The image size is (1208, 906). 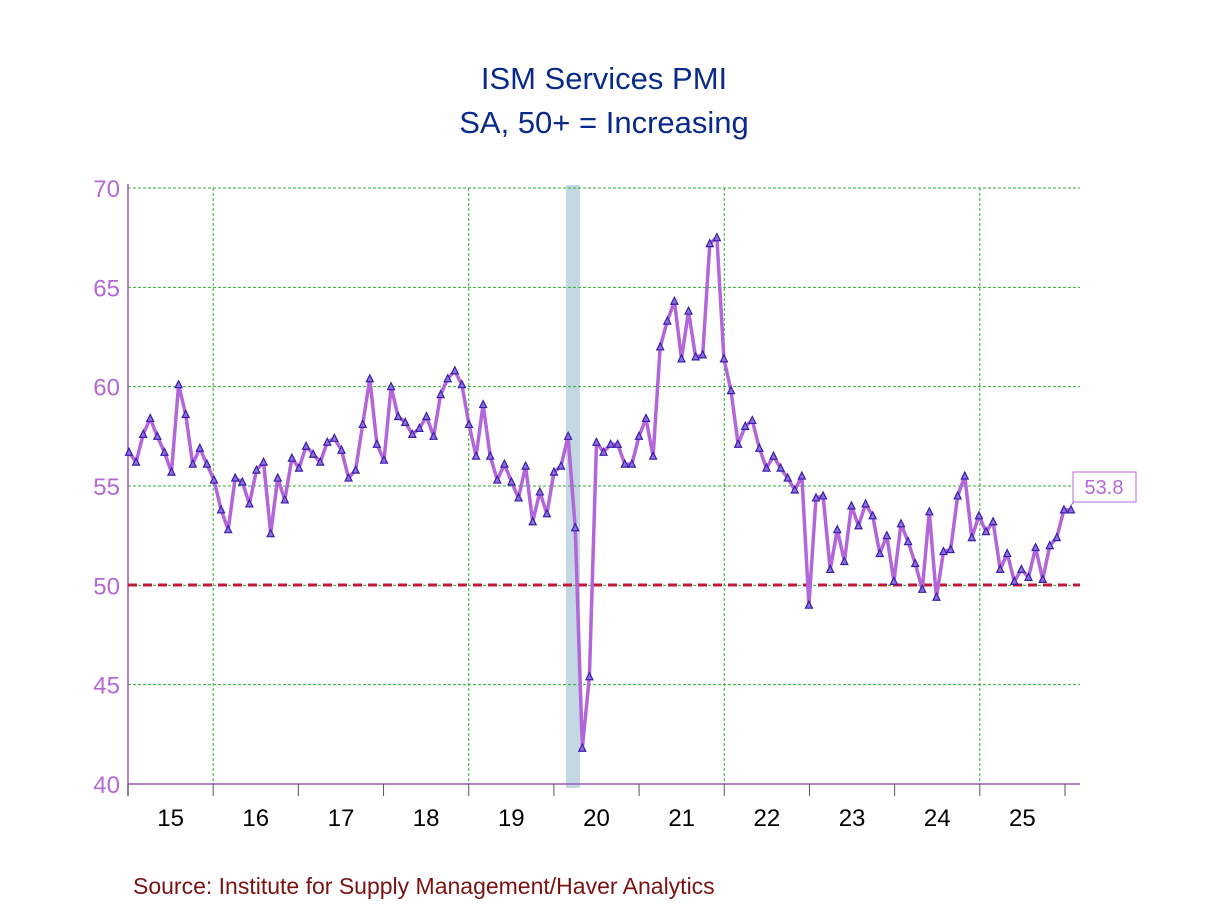 I want to click on x-tick-label: 19, so click(x=511, y=818).